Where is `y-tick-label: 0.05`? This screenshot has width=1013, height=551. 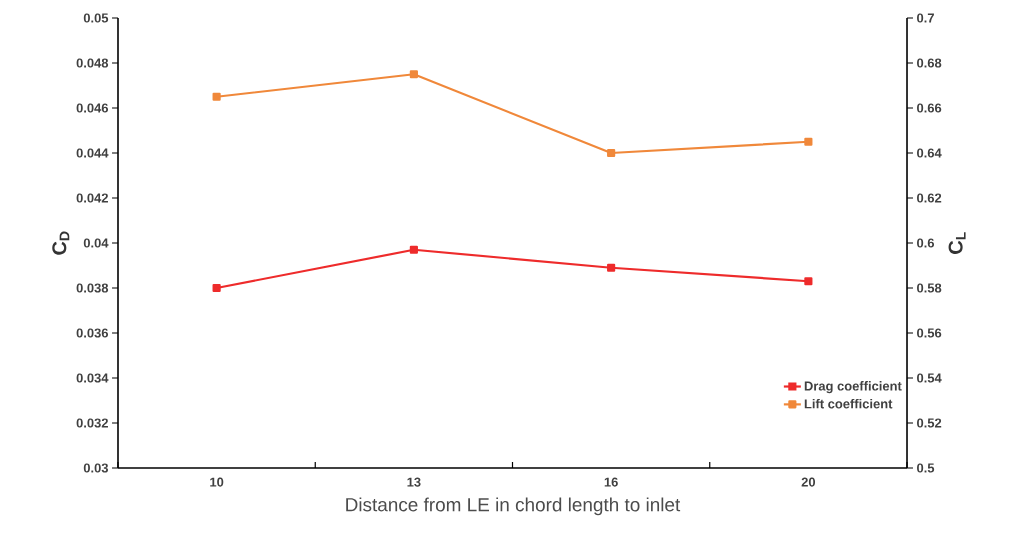
y-tick-label: 0.05 is located at coordinates (96, 18).